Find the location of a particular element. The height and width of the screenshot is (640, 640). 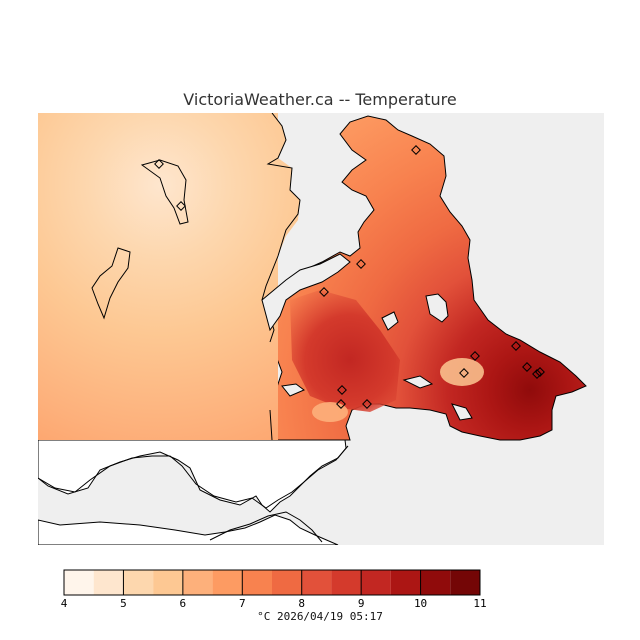

us-land is located at coordinates (192, 492).